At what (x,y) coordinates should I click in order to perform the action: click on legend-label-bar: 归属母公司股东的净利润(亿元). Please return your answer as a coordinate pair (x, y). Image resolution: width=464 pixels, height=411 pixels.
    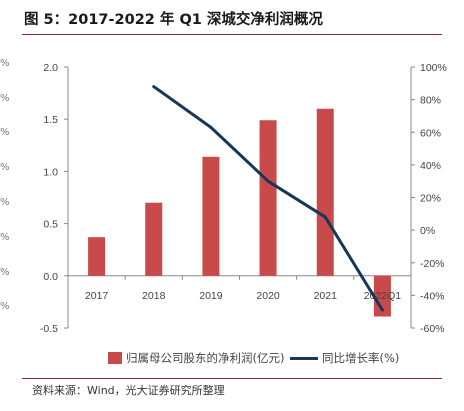
    Looking at the image, I should click on (205, 358).